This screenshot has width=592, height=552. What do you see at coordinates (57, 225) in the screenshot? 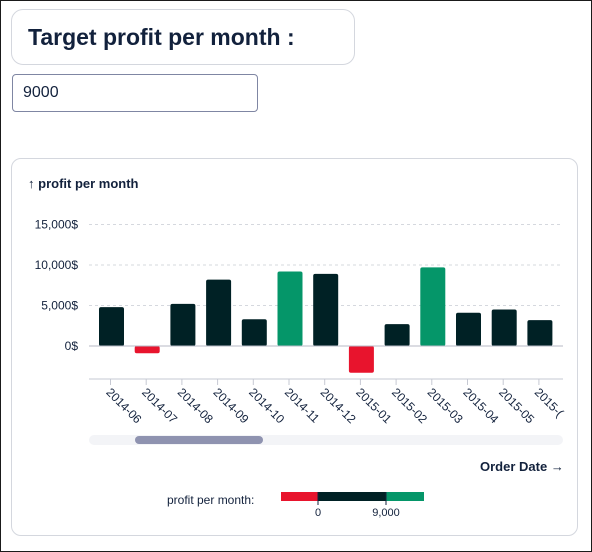
I see `y-tick-label: 15,000$` at bounding box center [57, 225].